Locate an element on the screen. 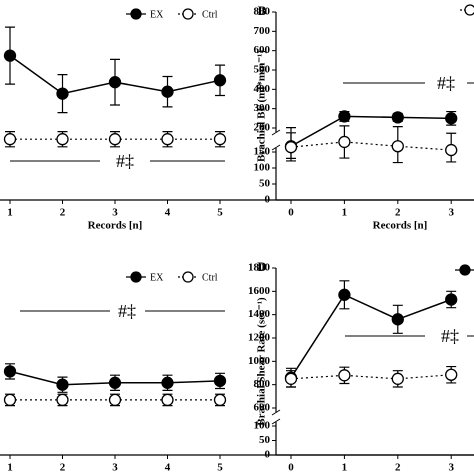 The height and width of the screenshot is (474, 474). y-axis-label: Brachial BF (ml*min⁻¹) is located at coordinates (262, 106).